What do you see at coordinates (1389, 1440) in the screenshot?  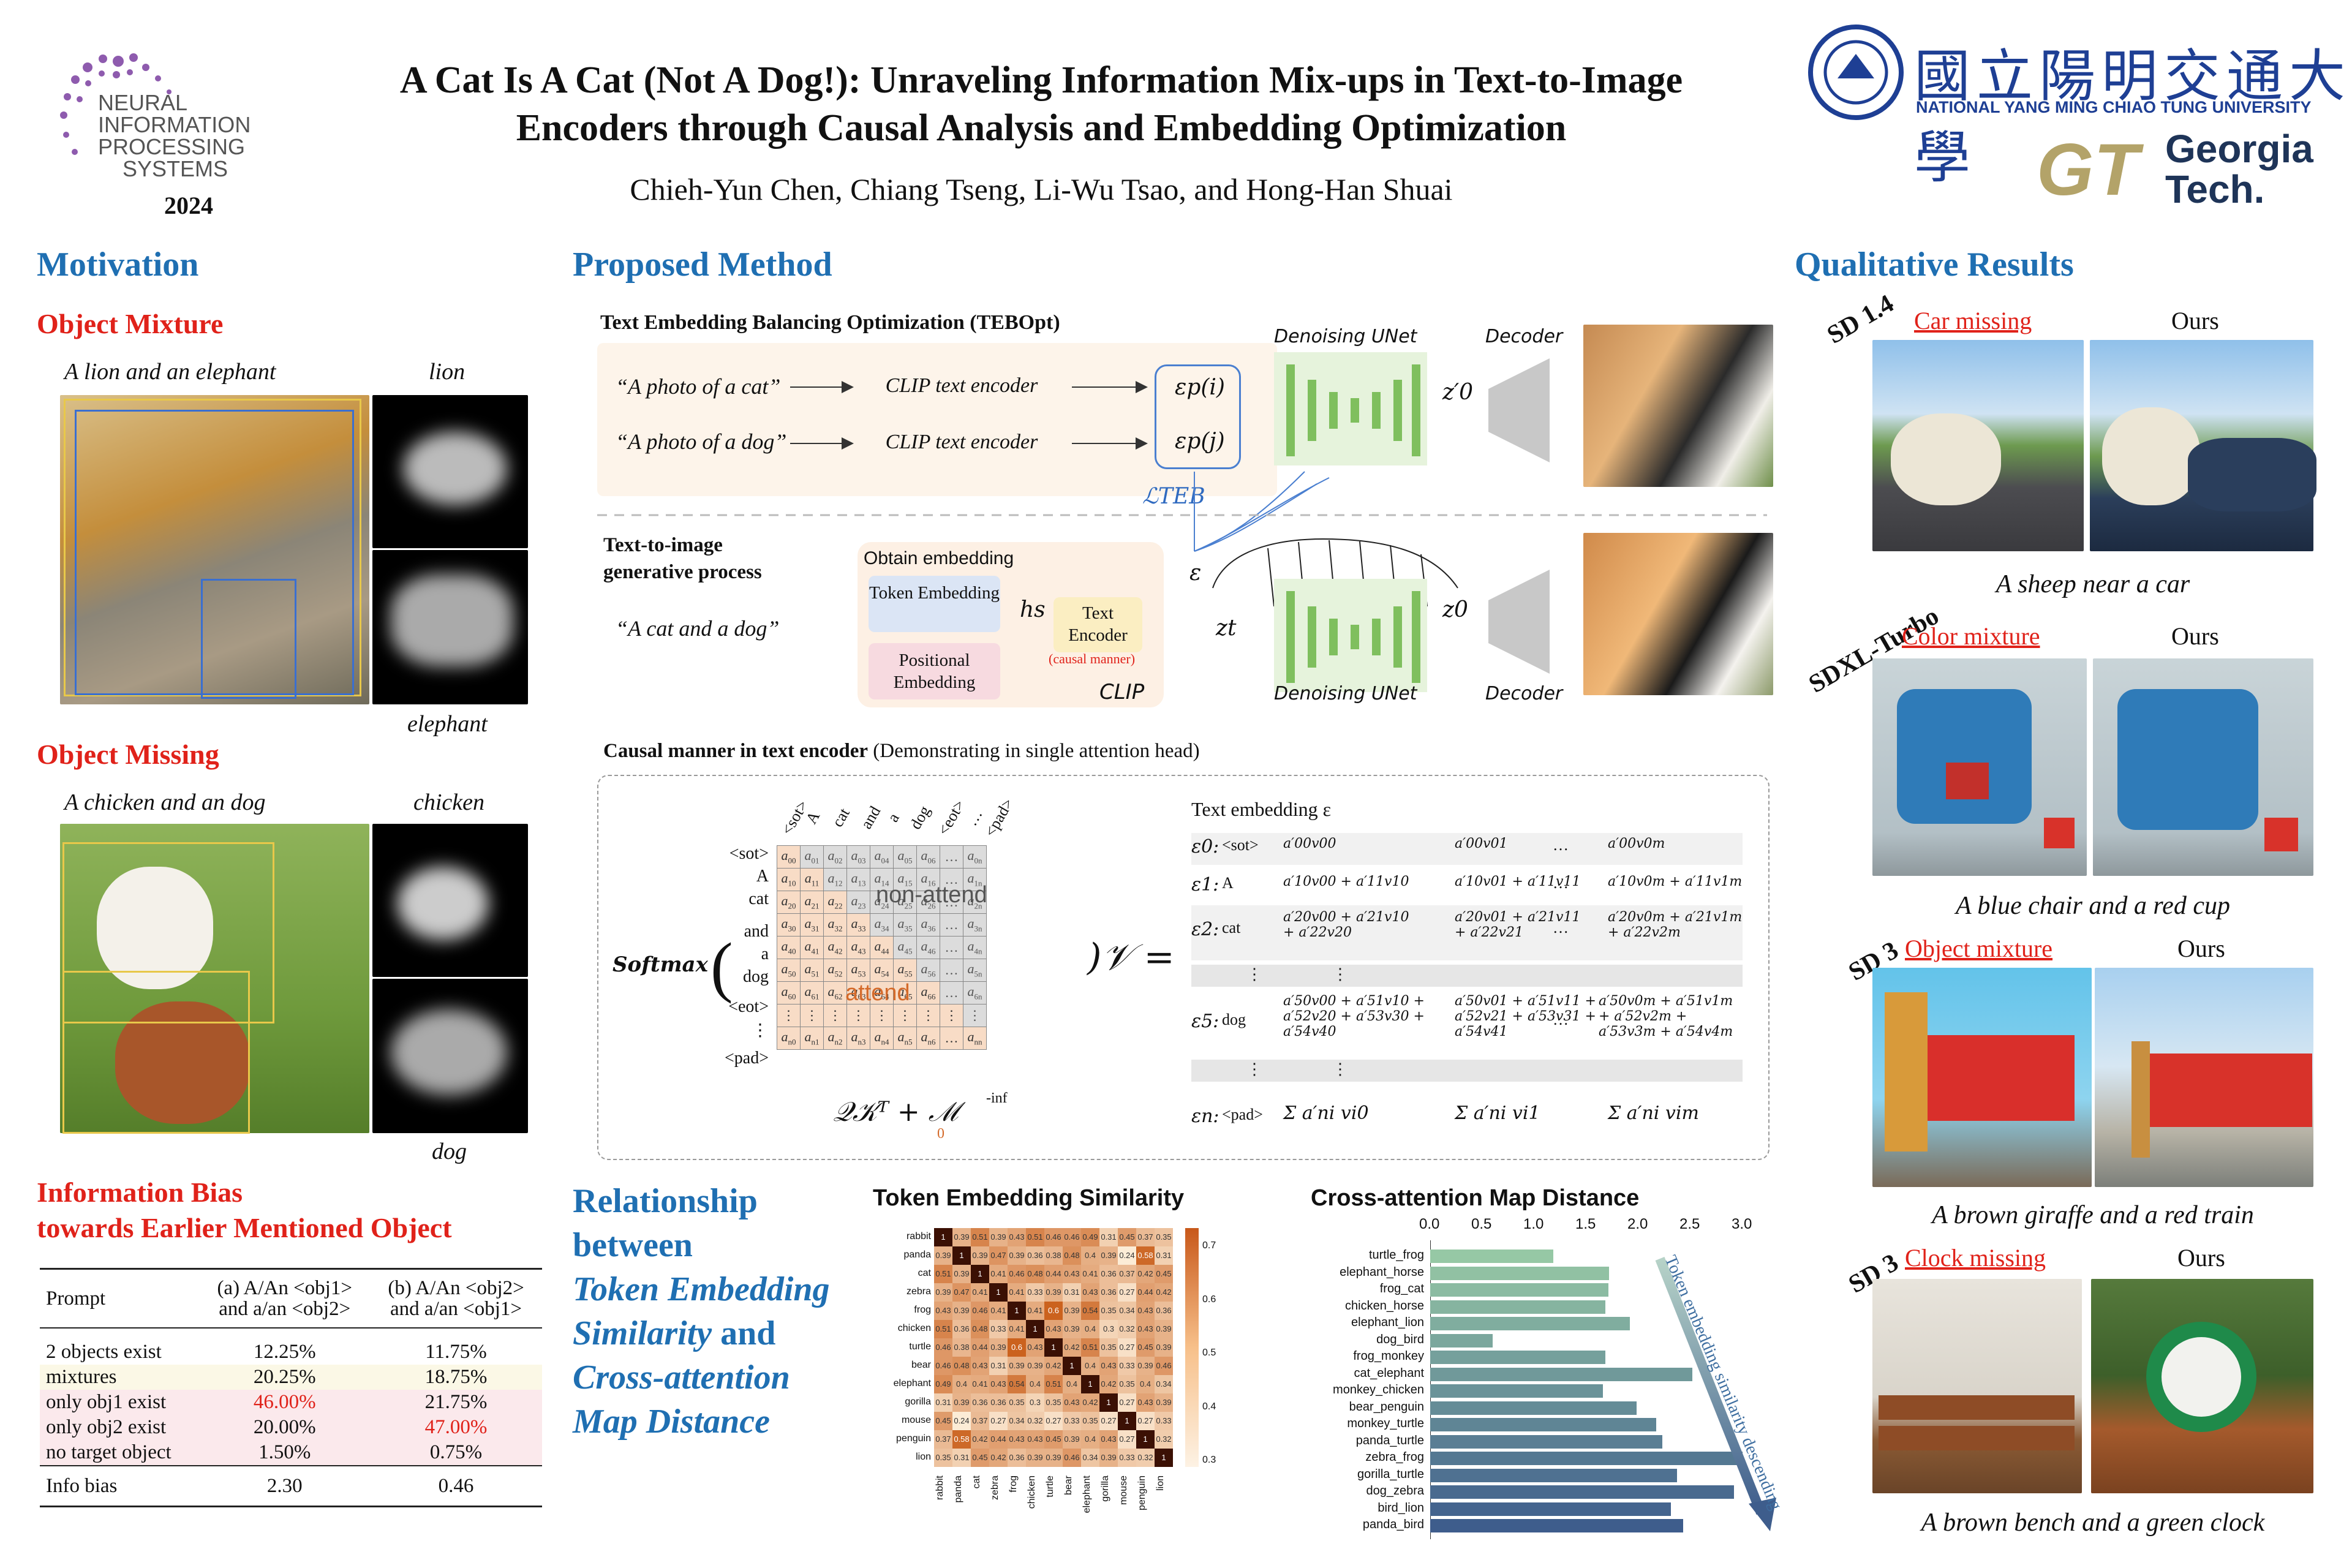 I see `bar-label: panda_turtle` at bounding box center [1389, 1440].